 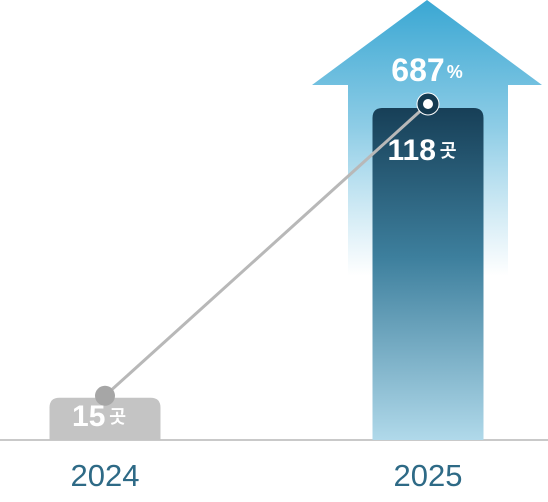 I want to click on value-label: 118 곳, so click(x=422, y=150).